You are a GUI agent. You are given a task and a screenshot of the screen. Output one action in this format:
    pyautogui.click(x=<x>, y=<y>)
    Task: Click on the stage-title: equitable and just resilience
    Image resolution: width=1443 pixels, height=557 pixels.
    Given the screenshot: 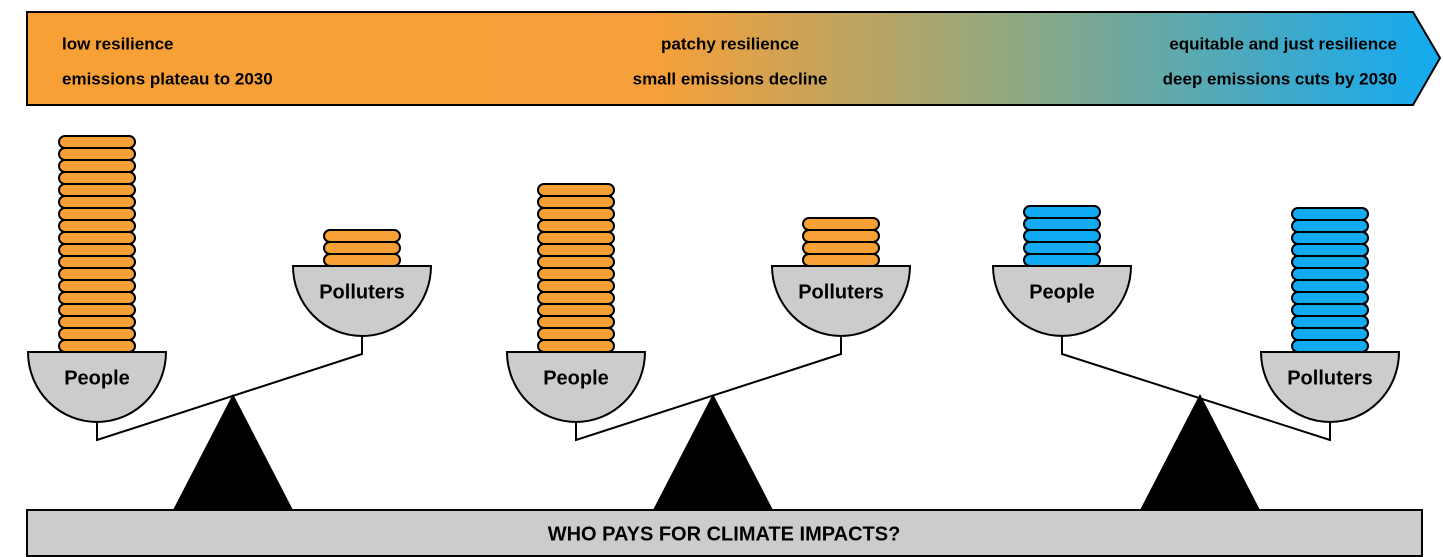 What is the action you would take?
    pyautogui.click(x=1283, y=43)
    